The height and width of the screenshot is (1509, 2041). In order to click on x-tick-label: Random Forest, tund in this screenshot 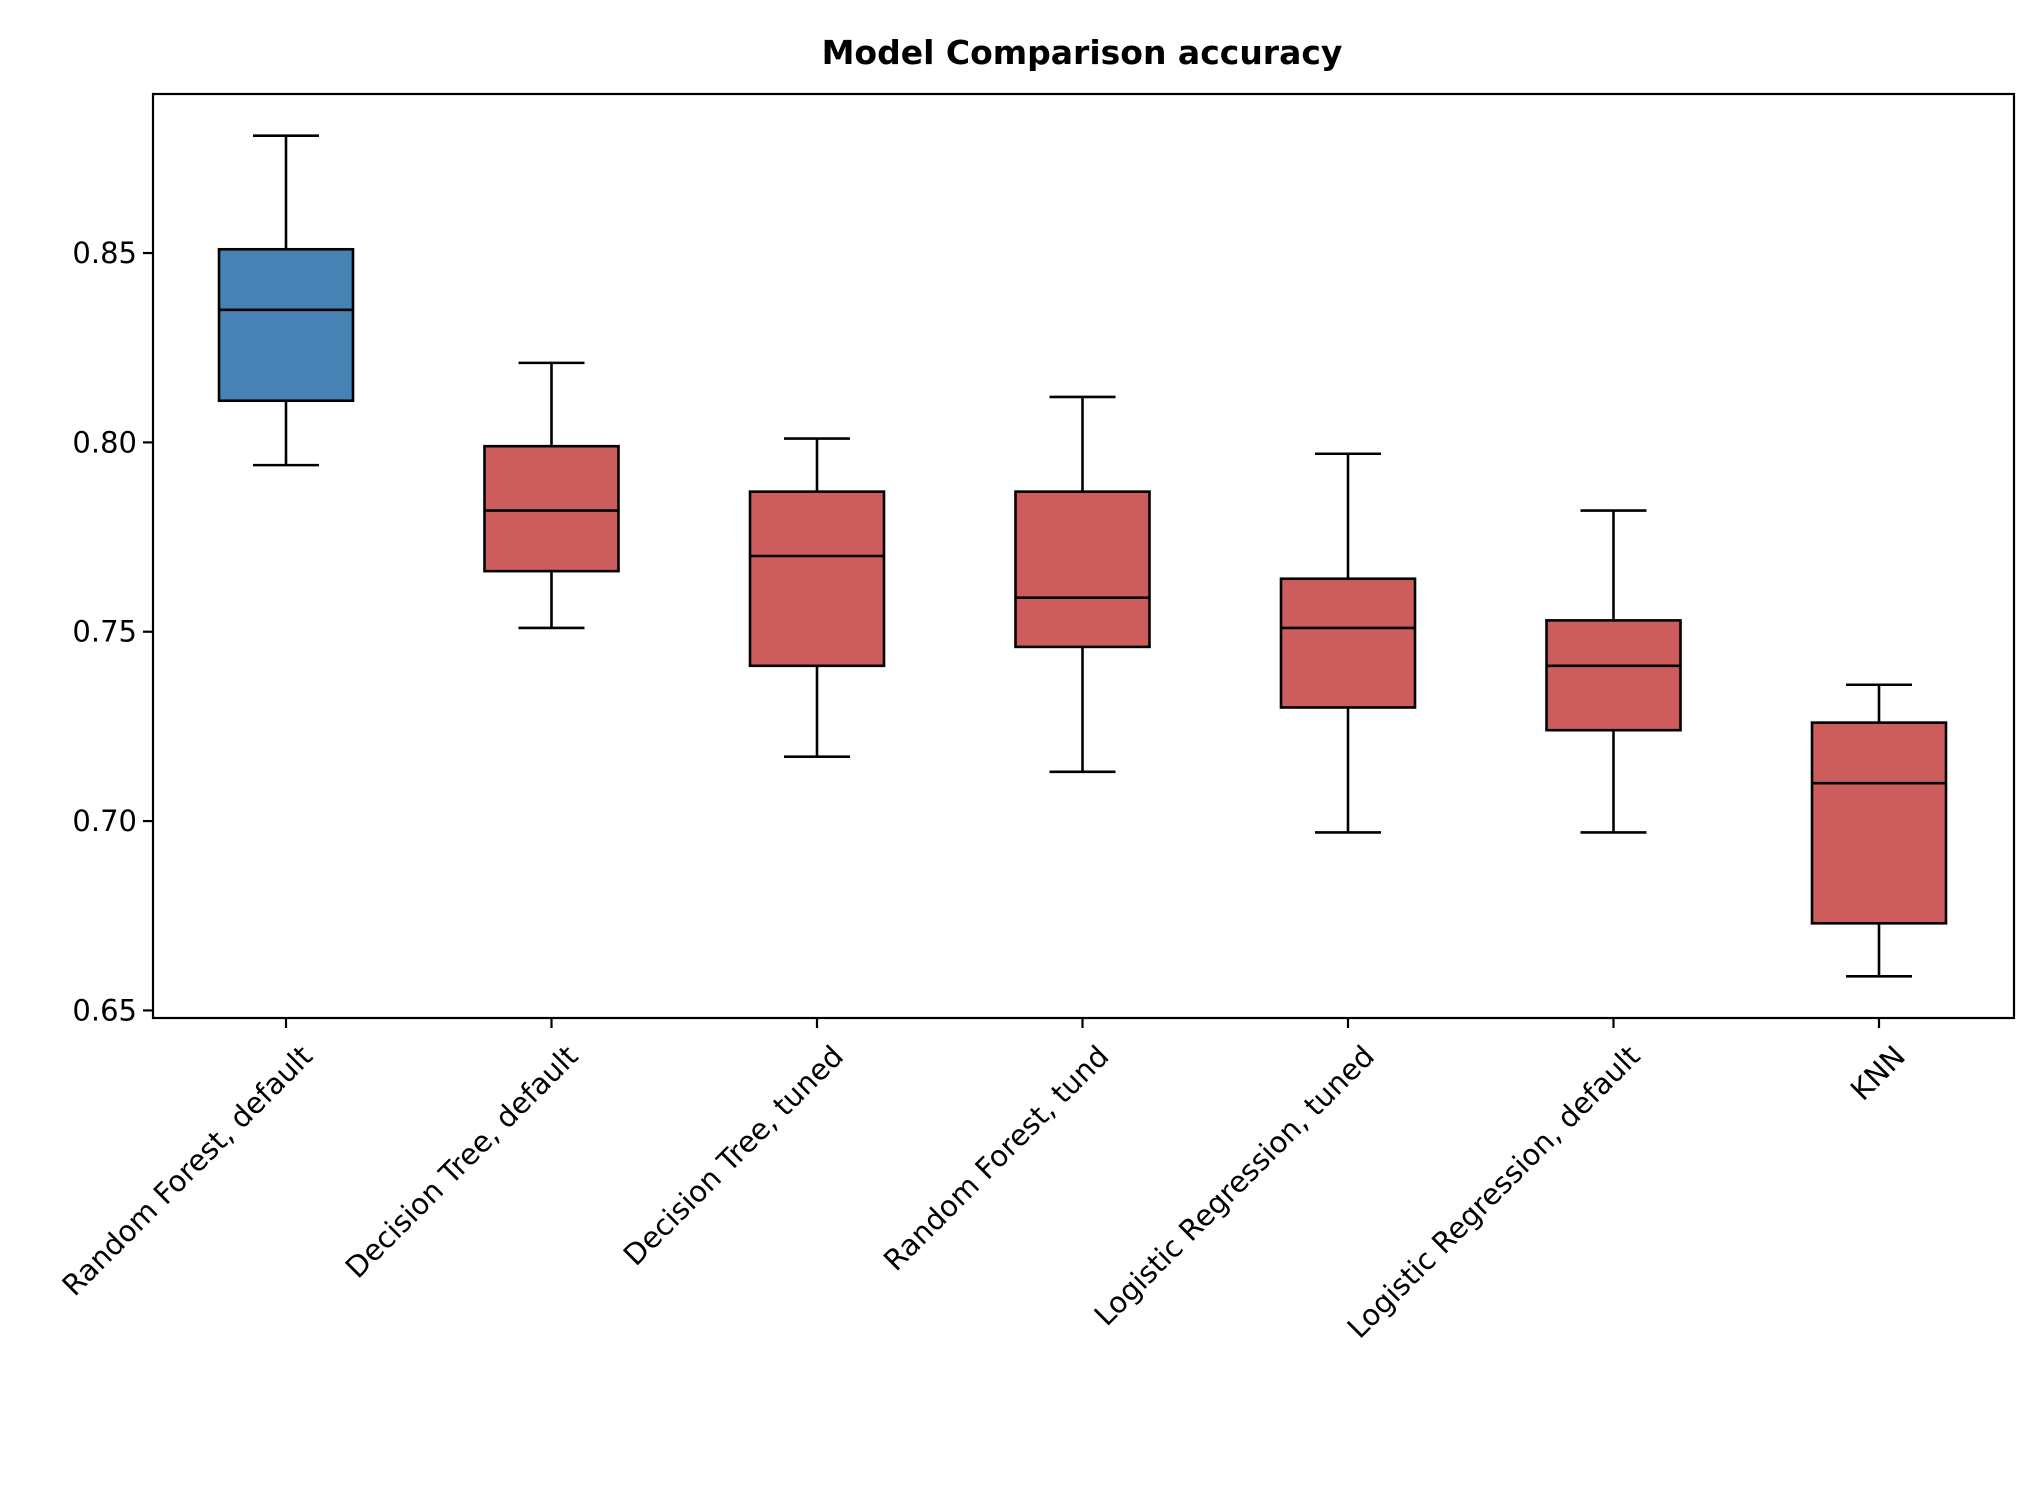, I will do `click(996, 1158)`.